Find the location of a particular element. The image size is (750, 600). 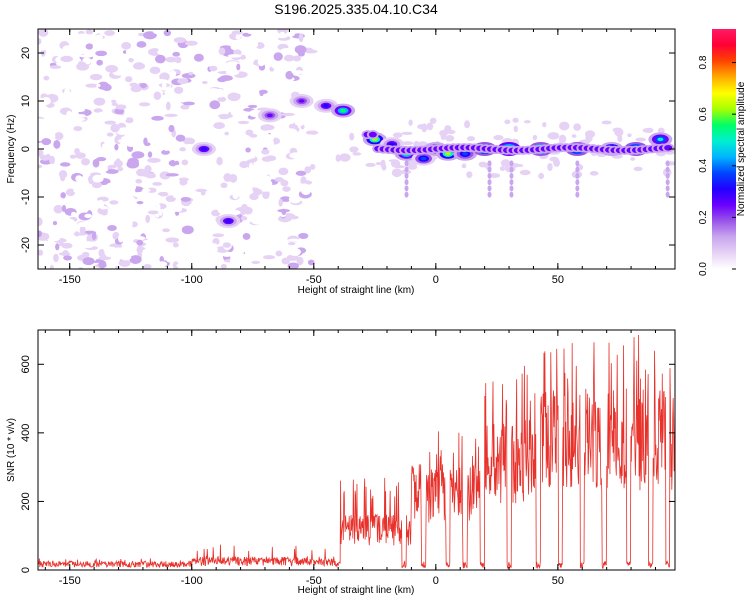

spectrogram-x-axis-label: Height of straight line (km) is located at coordinates (356, 290).